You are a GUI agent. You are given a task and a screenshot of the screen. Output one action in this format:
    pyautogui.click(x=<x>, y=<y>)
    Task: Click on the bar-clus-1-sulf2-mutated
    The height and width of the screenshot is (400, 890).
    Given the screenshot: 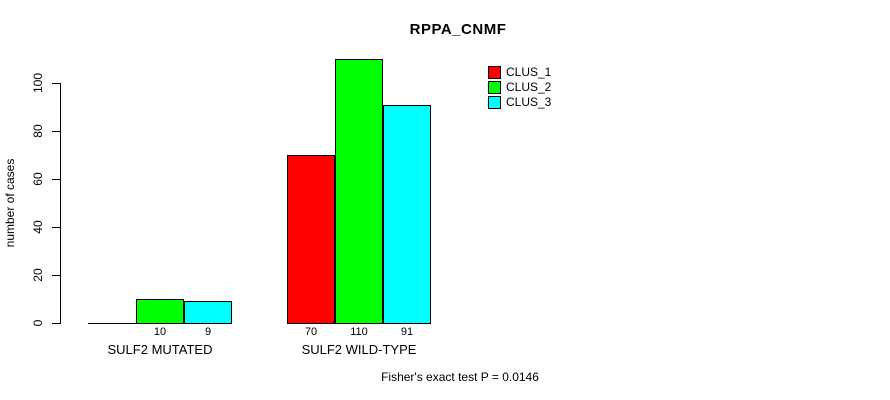 What is the action you would take?
    pyautogui.click(x=112, y=323)
    